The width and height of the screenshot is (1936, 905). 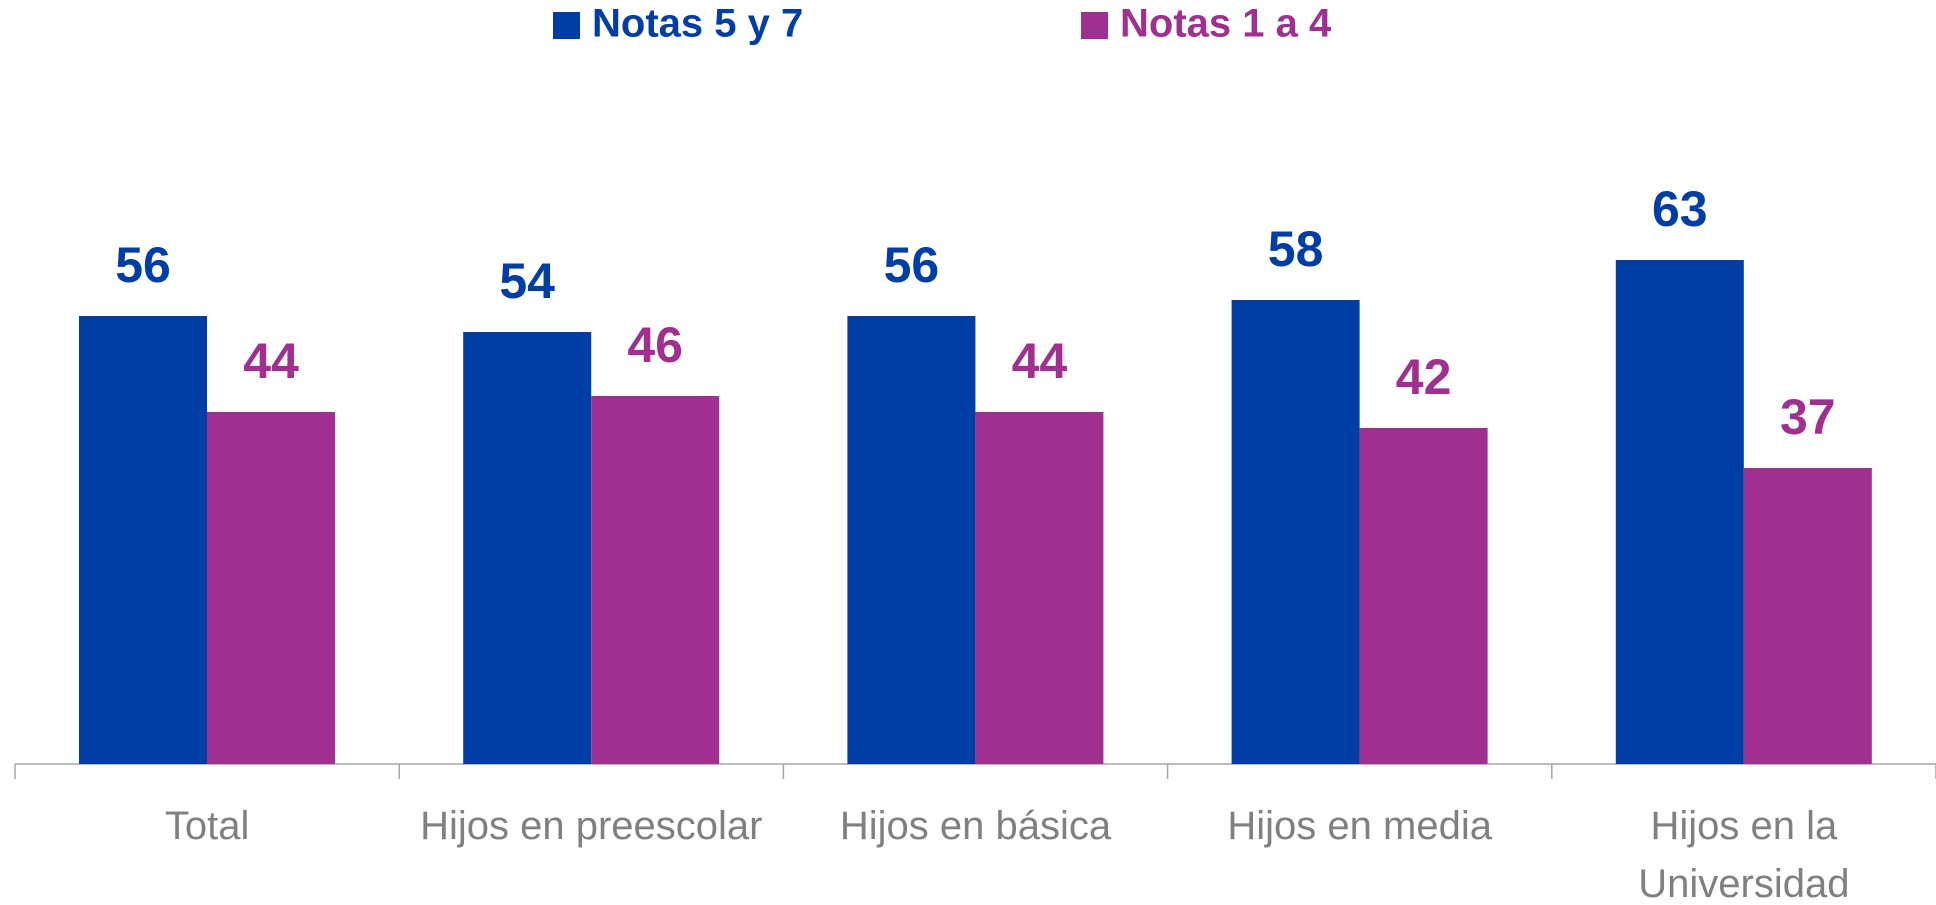 What do you see at coordinates (207, 826) in the screenshot?
I see `x-tick-label: Total` at bounding box center [207, 826].